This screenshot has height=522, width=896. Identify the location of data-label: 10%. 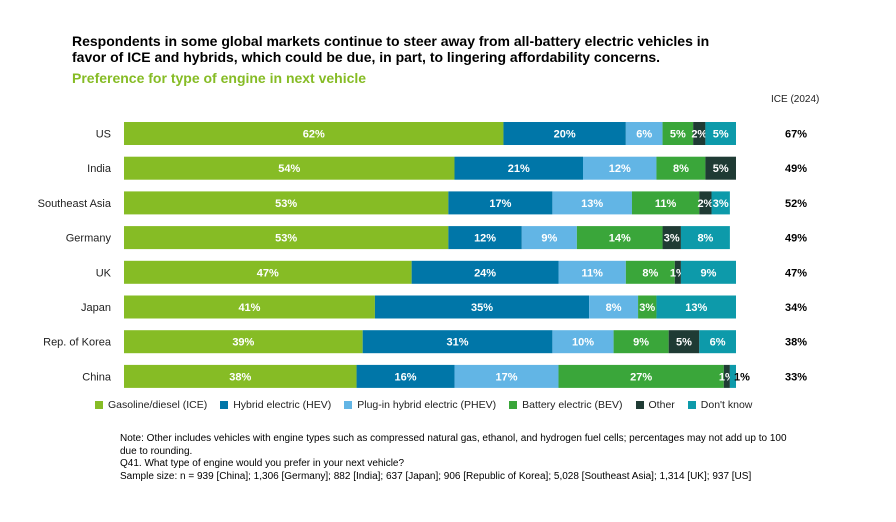
(583, 343).